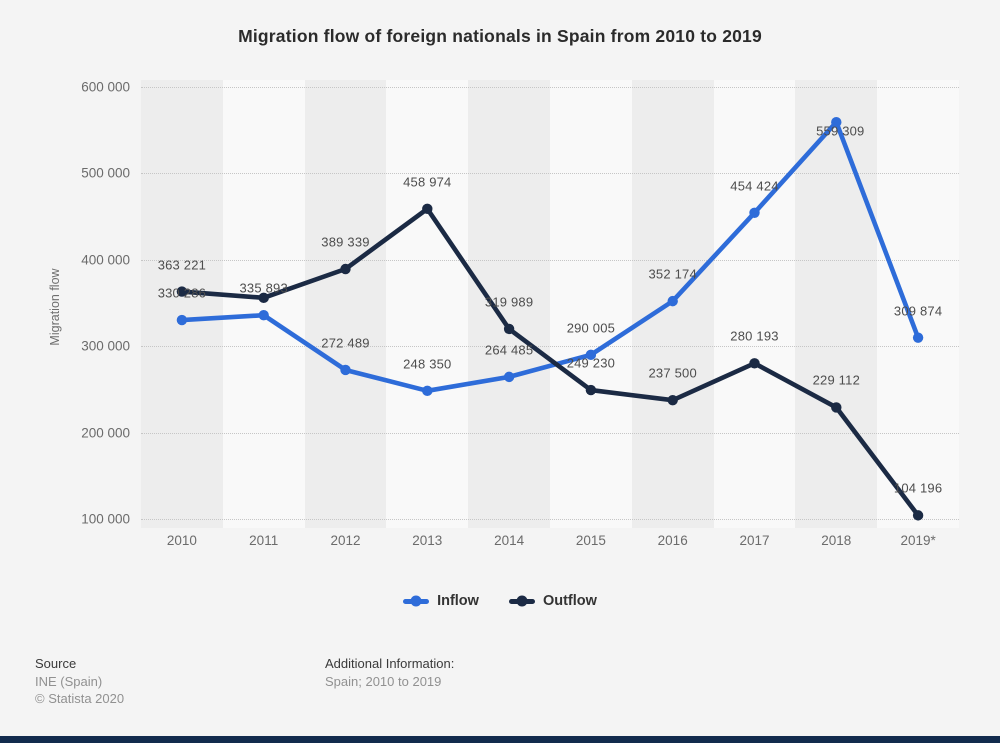 The image size is (1000, 743). Describe the element at coordinates (500, 601) in the screenshot. I see `legend: Inflow Outflow` at that location.